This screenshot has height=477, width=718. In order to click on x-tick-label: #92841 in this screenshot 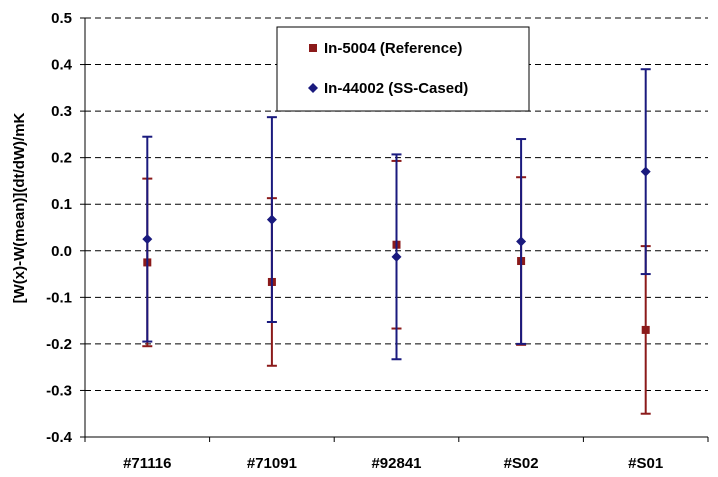, I will do `click(396, 463)`.